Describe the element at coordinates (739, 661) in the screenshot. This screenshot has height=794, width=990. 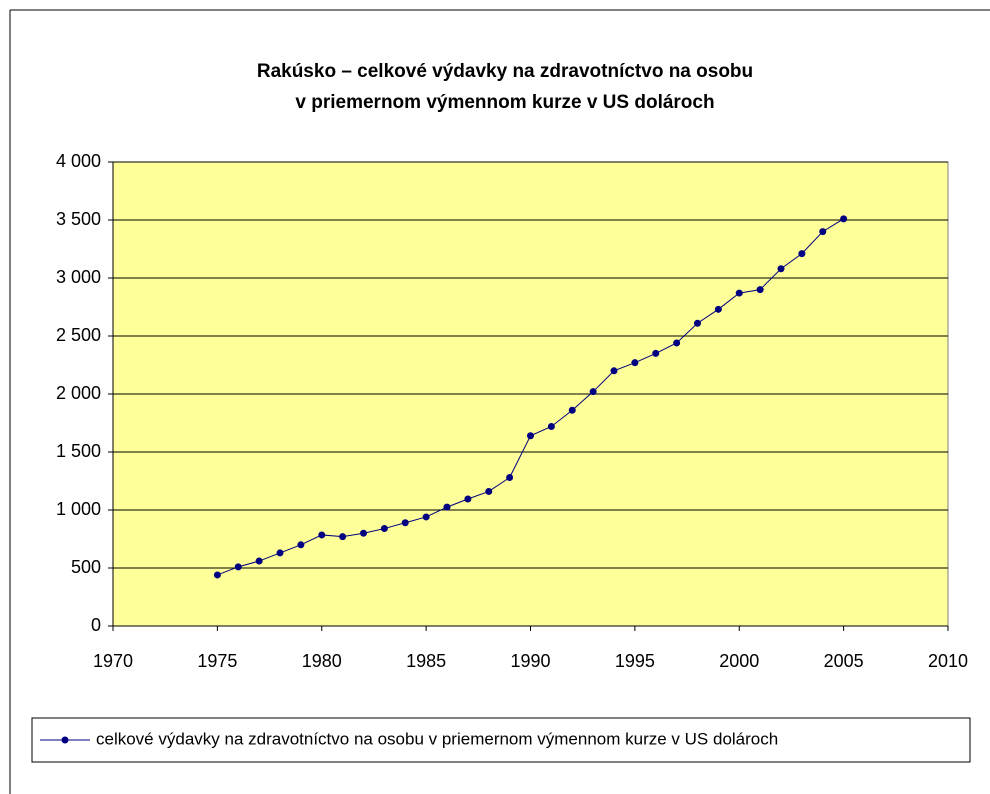
I see `x-tick-label: 2000` at that location.